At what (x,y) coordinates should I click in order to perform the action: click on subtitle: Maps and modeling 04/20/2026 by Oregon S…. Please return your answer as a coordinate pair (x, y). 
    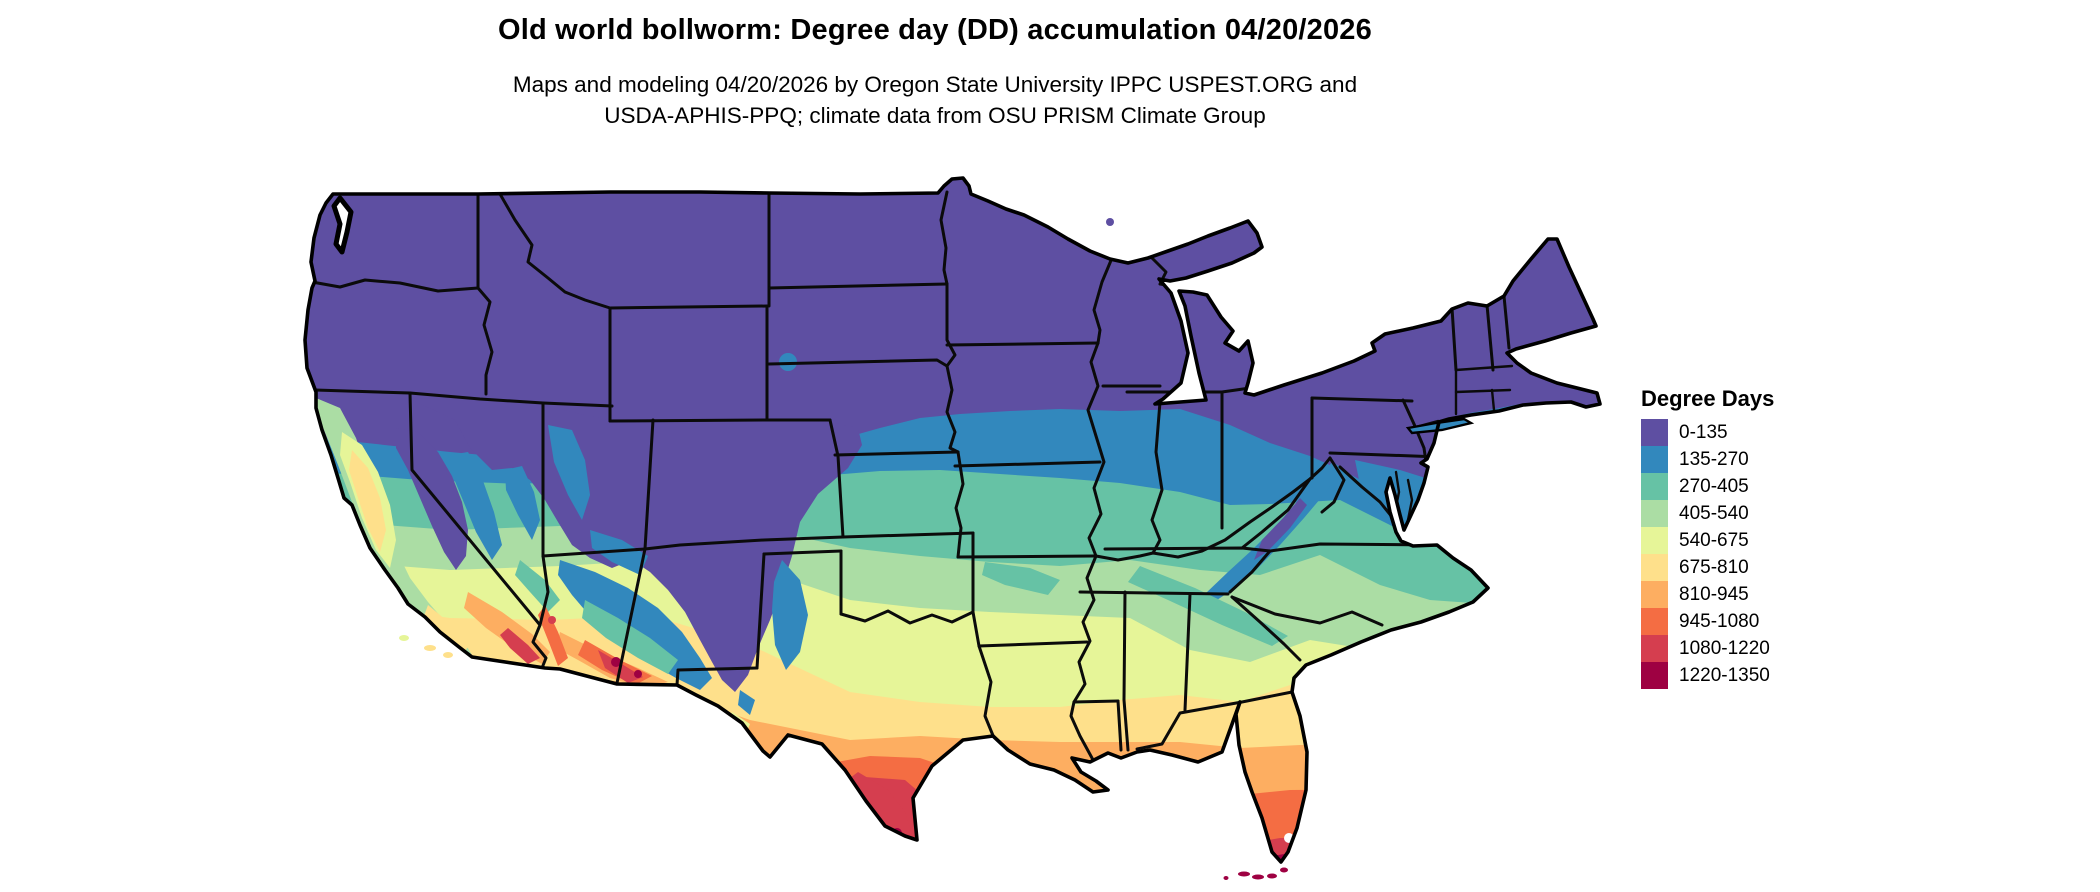
    Looking at the image, I should click on (935, 100).